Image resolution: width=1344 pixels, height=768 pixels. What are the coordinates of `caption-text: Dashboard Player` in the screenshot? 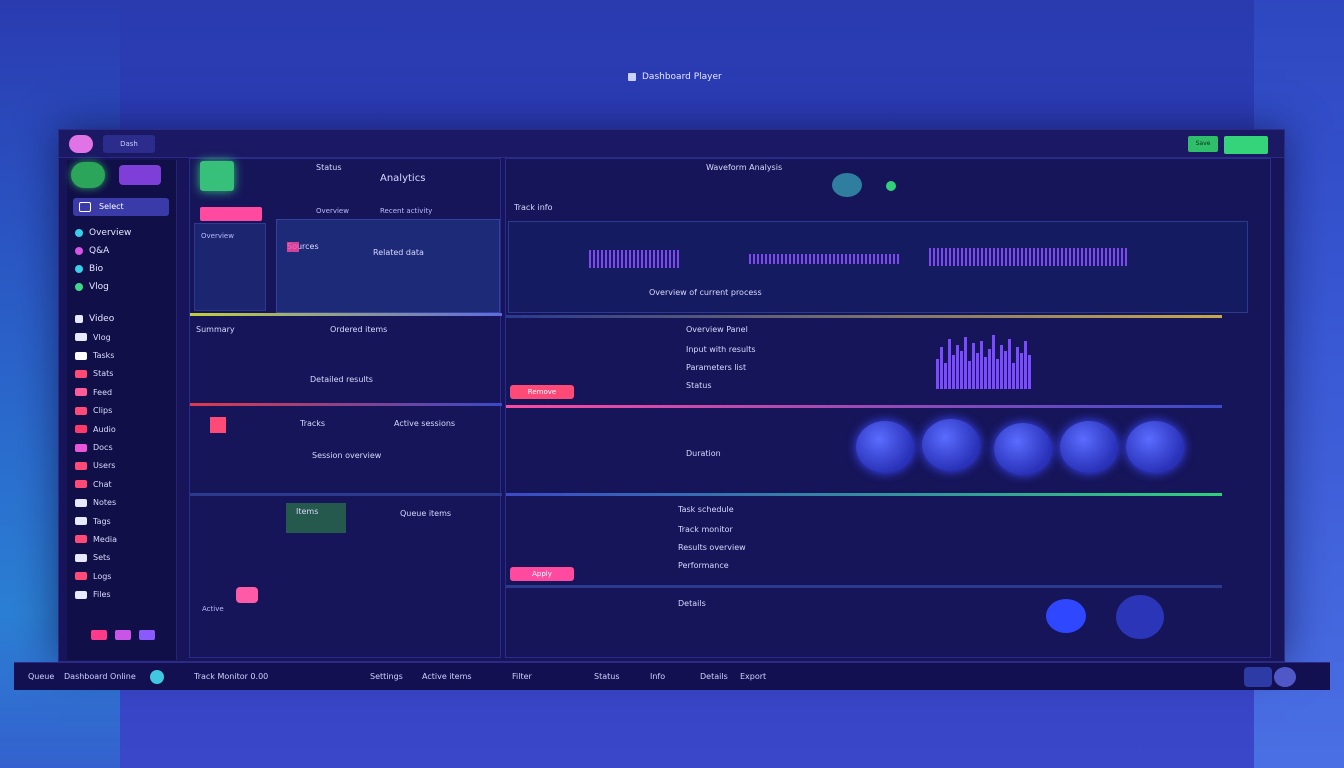 It's located at (682, 77).